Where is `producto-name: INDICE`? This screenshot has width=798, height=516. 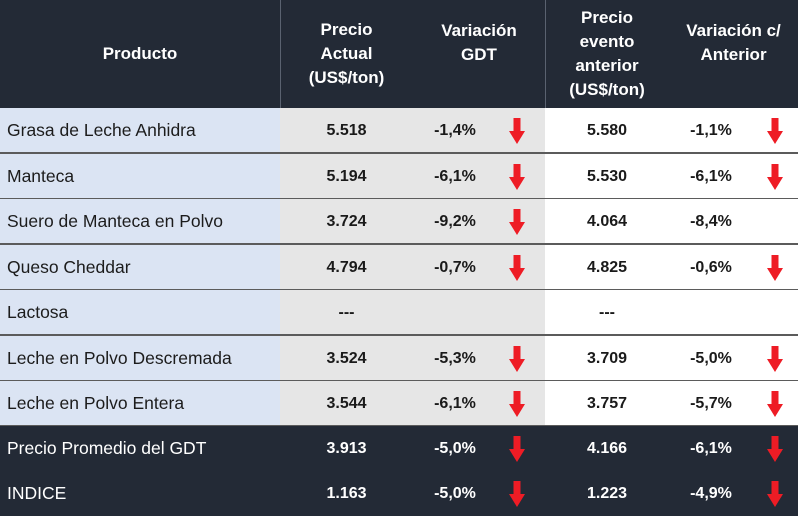 producto-name: INDICE is located at coordinates (37, 493).